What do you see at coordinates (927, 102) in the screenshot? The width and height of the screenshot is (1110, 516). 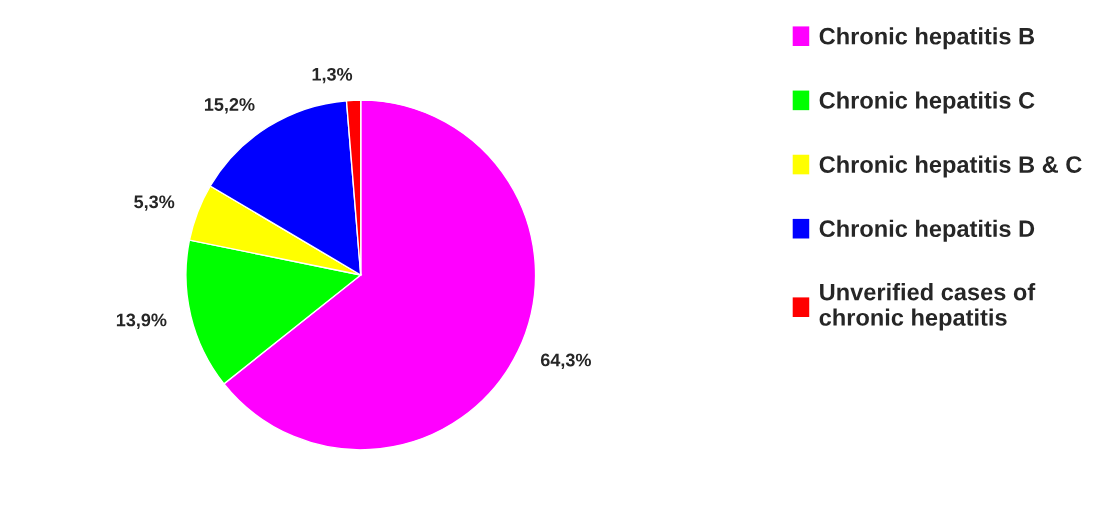 I see `legend-label: Chronic hepatitis C` at bounding box center [927, 102].